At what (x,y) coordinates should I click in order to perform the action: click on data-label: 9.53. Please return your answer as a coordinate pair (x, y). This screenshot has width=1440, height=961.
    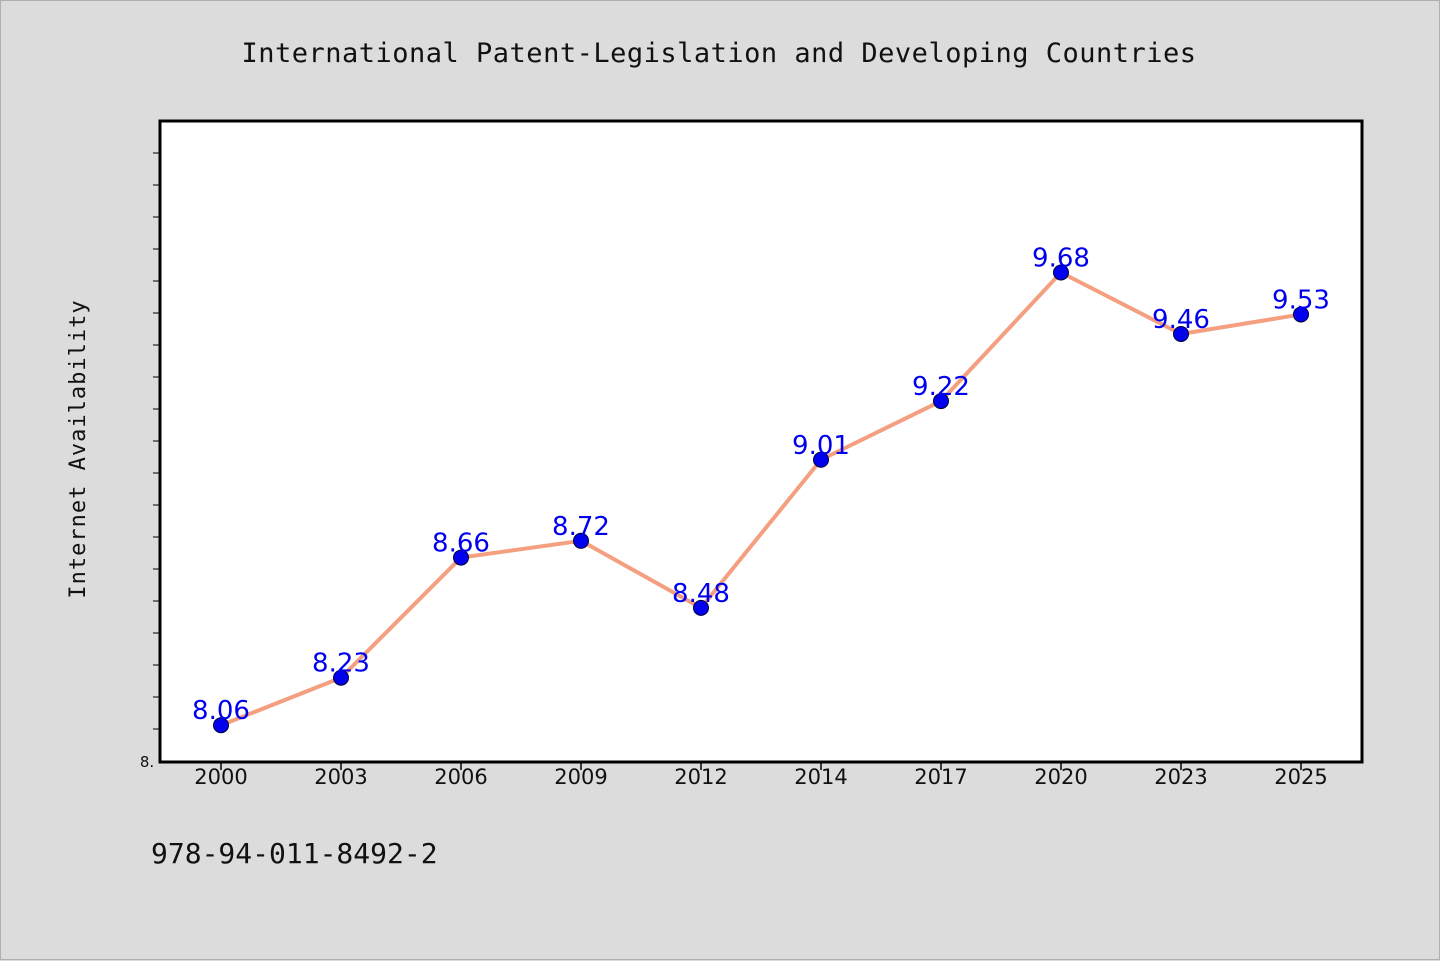
    Looking at the image, I should click on (1301, 300).